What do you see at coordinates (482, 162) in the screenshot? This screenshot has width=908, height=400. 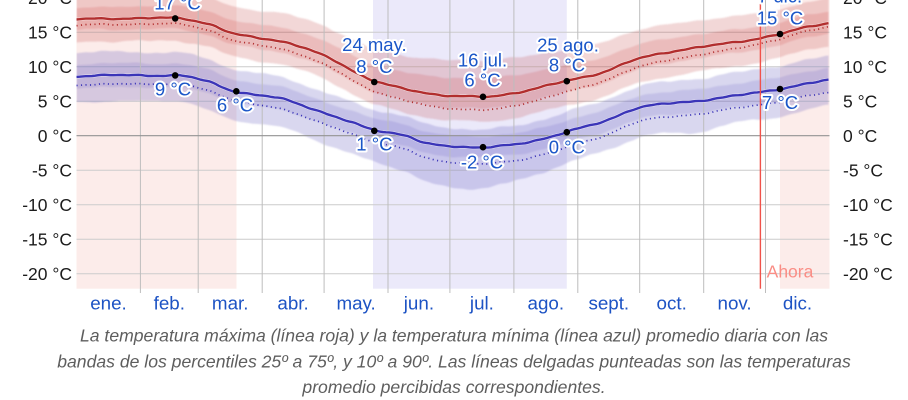 I see `svg-text: -2 °C` at bounding box center [482, 162].